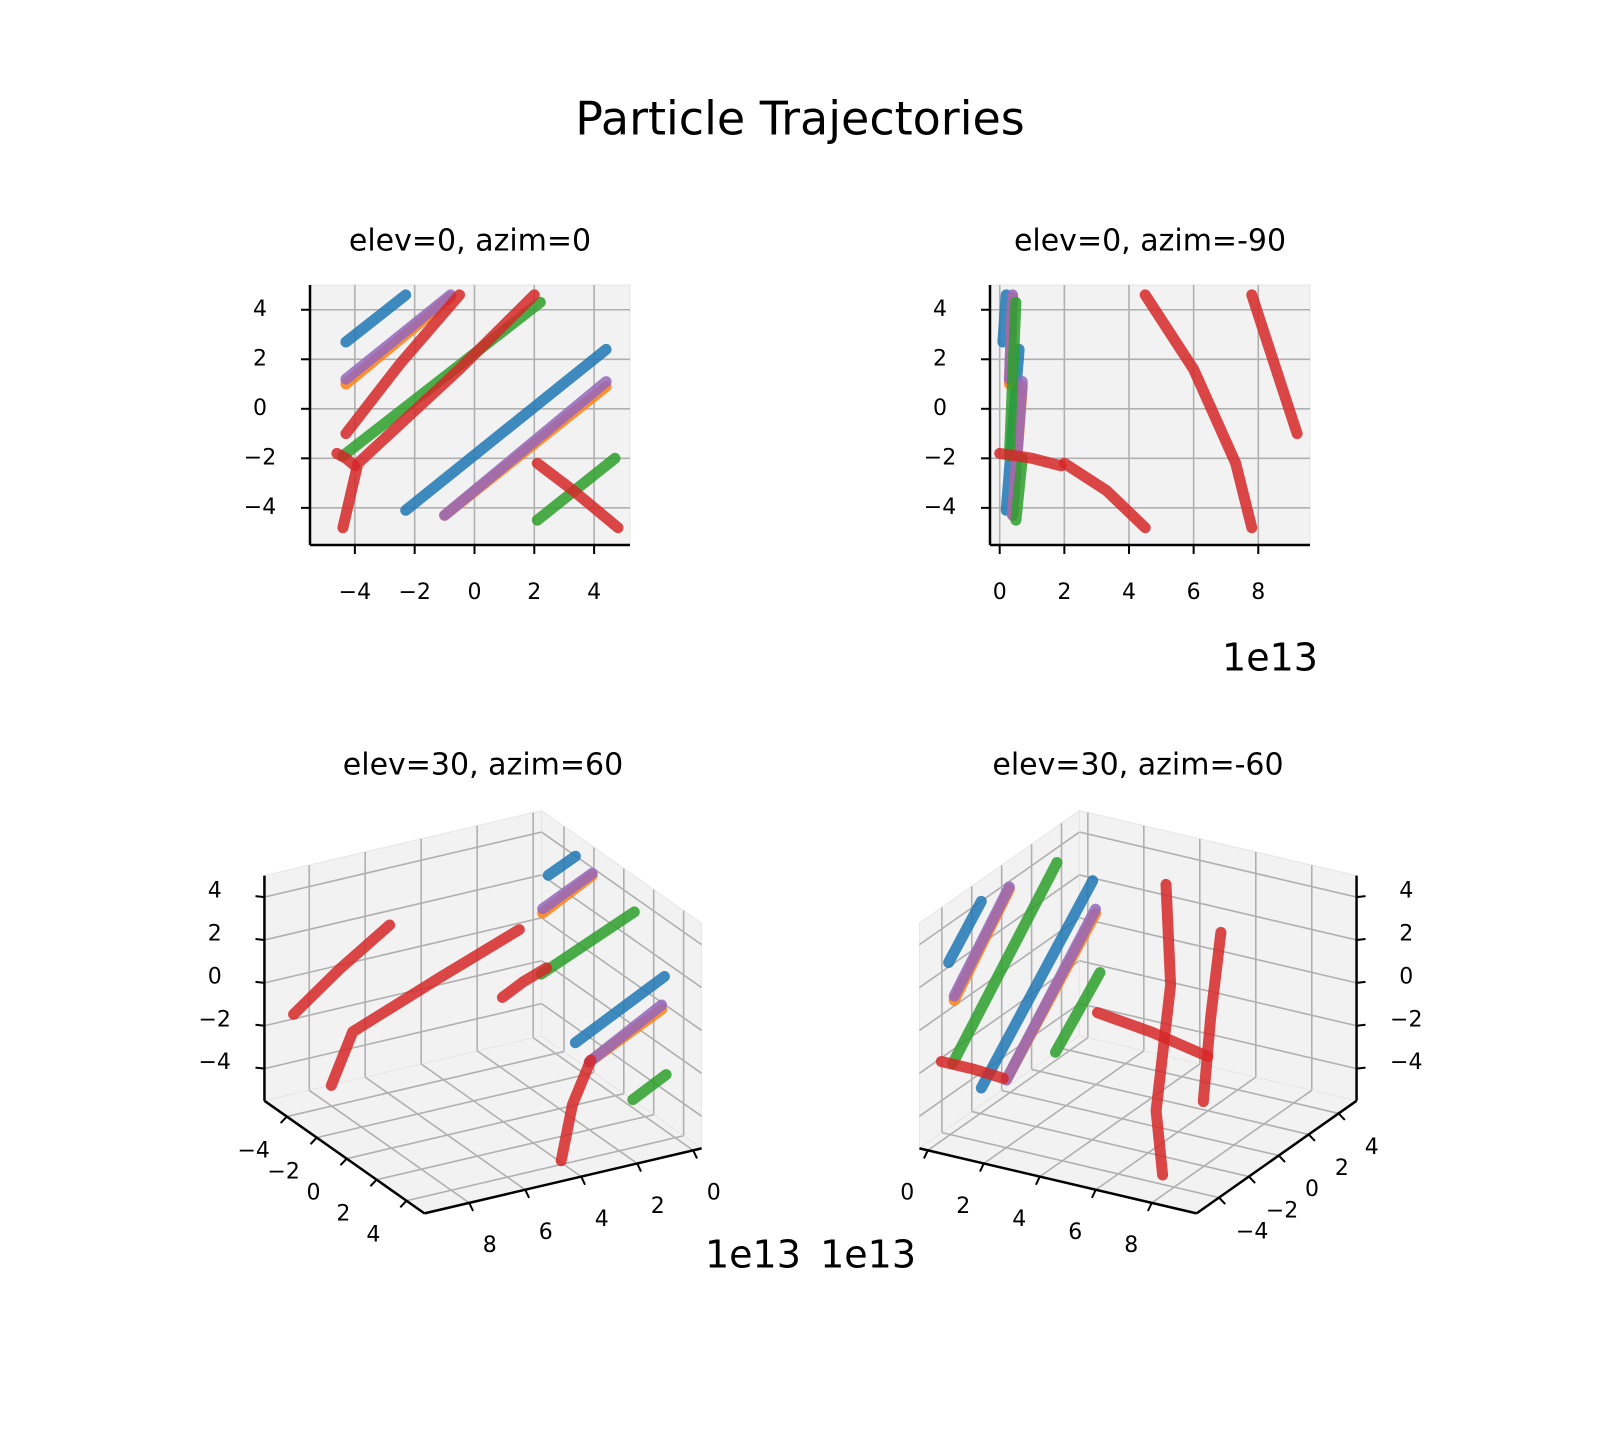  Describe the element at coordinates (1121, 482) in the screenshot. I see `subplot: 0 2 4 6 8 1e13 −4 −2 0 2 4` at that location.